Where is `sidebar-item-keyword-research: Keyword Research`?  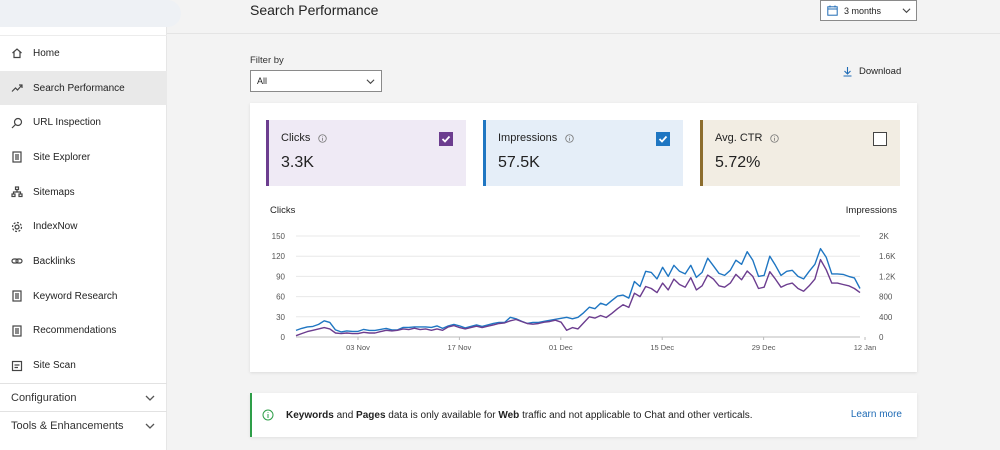 sidebar-item-keyword-research: Keyword Research is located at coordinates (83, 296).